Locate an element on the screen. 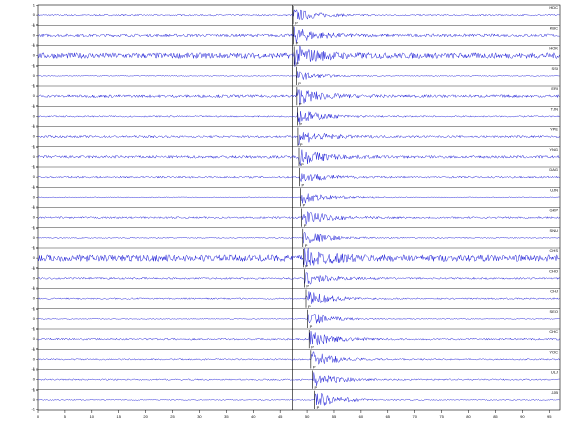 Image resolution: width=580 pixels, height=440 pixels. station-label: CHS is located at coordinates (554, 250).